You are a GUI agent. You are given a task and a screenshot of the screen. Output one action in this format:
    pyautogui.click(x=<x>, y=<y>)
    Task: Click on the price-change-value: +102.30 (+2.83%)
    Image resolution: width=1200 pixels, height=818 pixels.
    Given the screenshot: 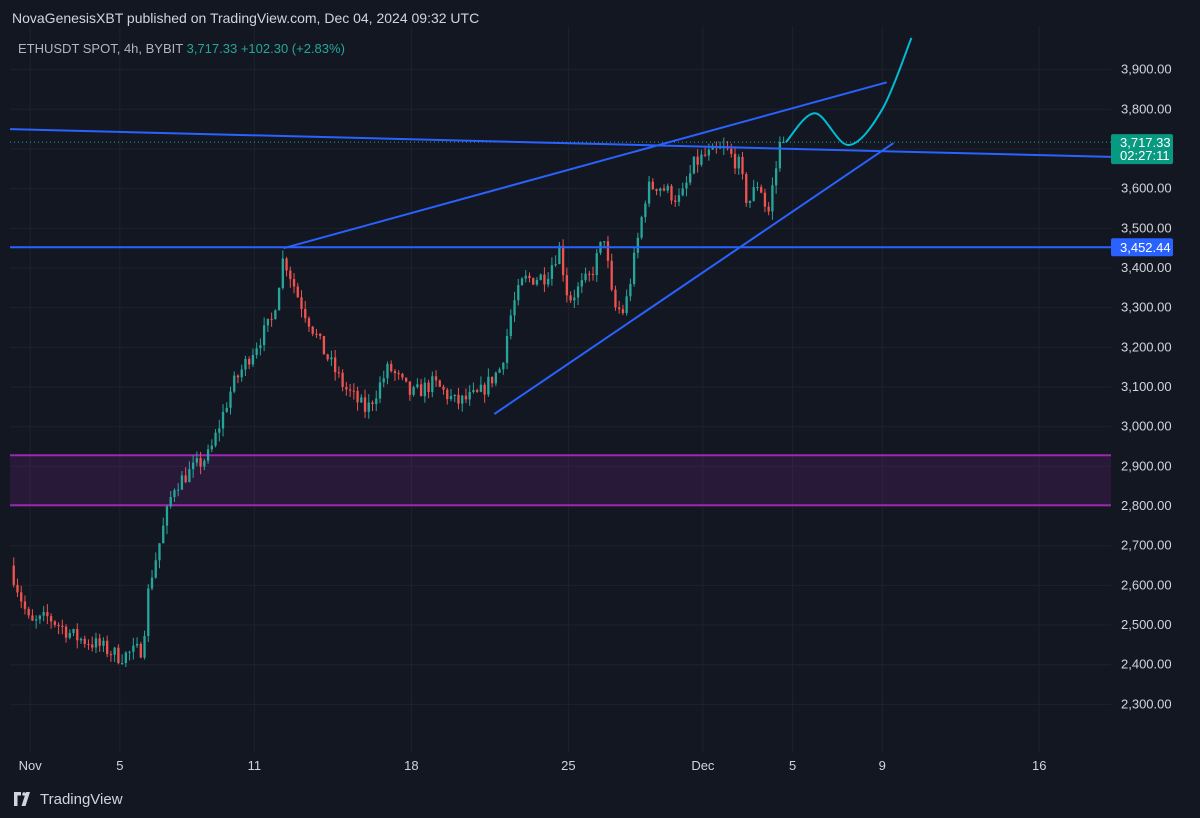 What is the action you would take?
    pyautogui.click(x=292, y=48)
    